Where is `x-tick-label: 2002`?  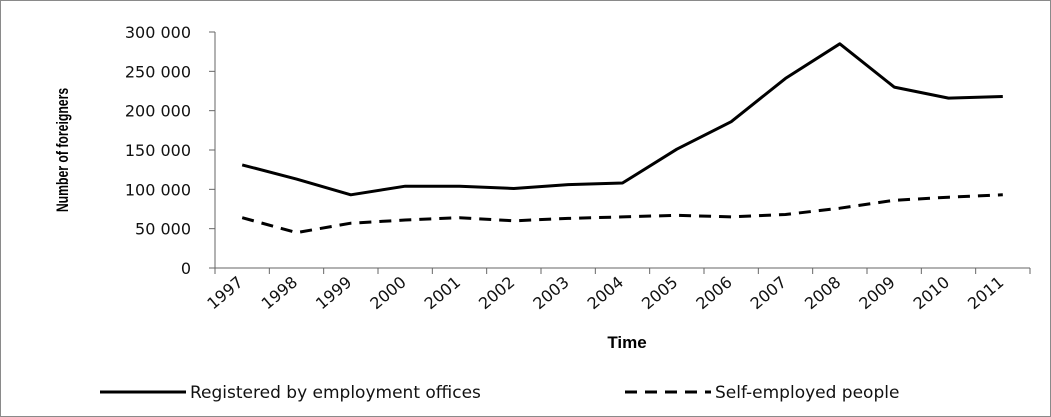 x-tick-label: 2002 is located at coordinates (496, 293).